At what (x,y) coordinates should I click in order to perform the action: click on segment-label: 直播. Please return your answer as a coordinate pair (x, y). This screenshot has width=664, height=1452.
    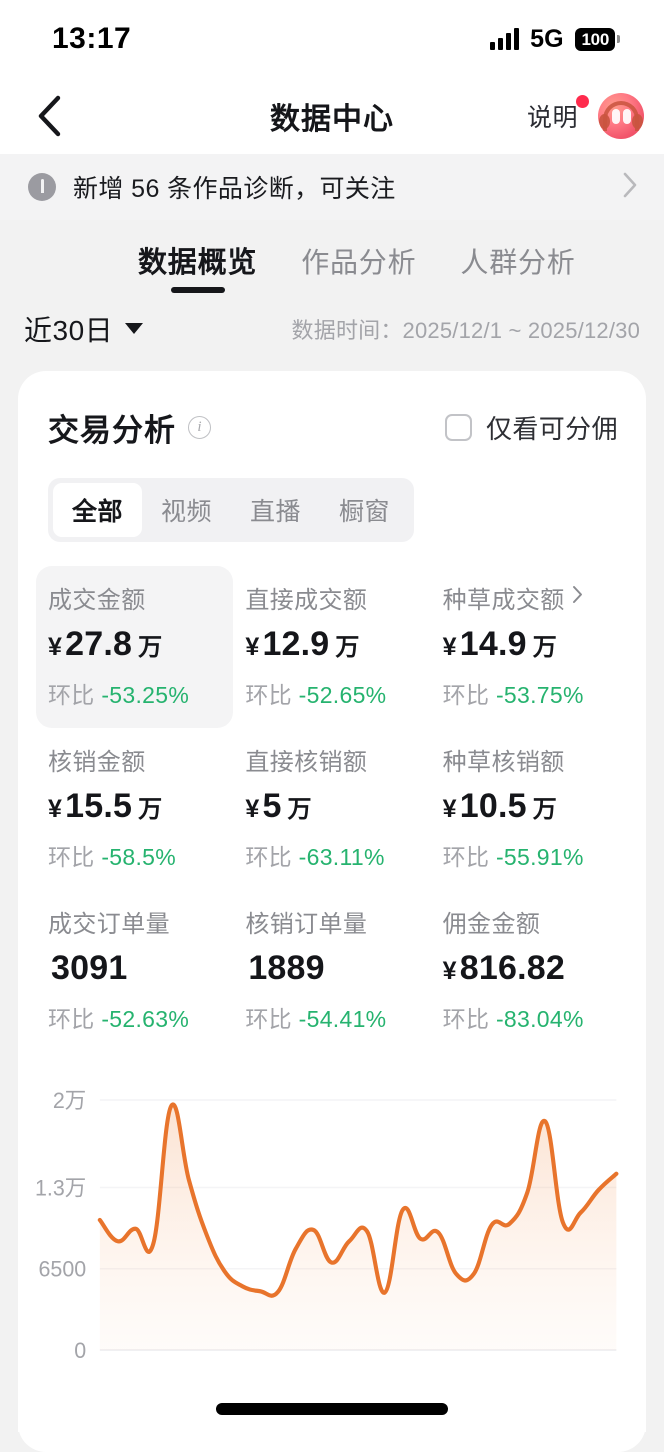
    Looking at the image, I should click on (276, 511).